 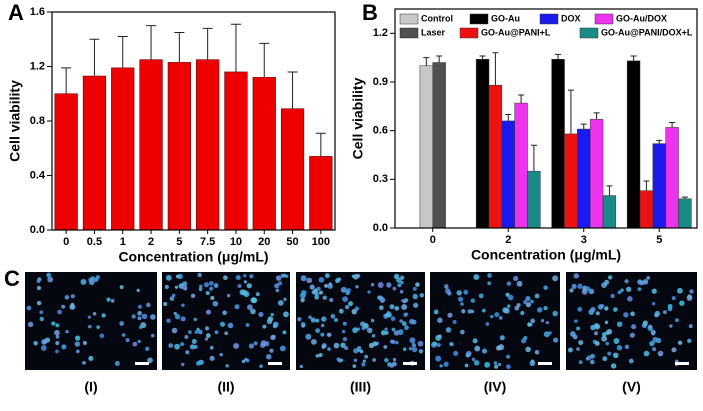 What do you see at coordinates (142, 363) in the screenshot?
I see `scale-bar` at bounding box center [142, 363].